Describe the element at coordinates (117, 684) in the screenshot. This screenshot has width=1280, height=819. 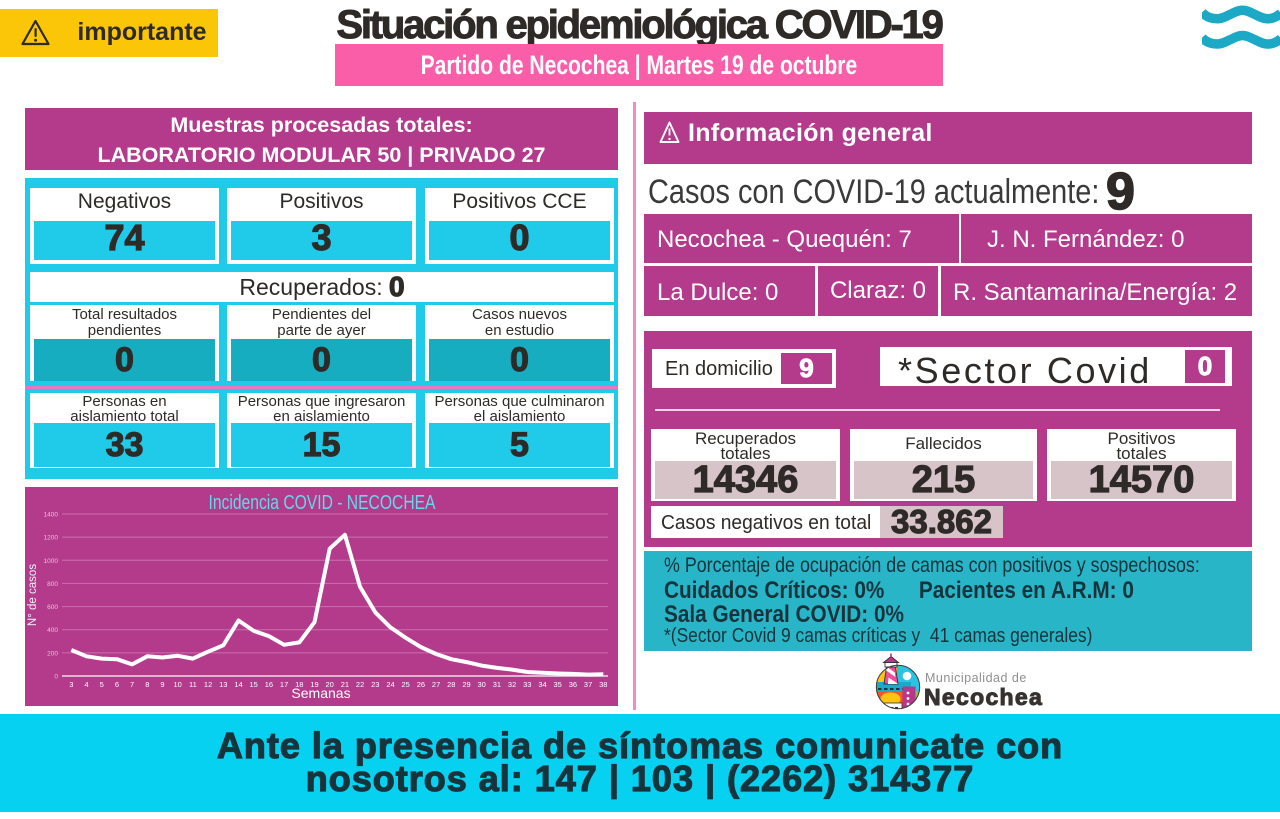
I see `svg-text: 6` at that location.